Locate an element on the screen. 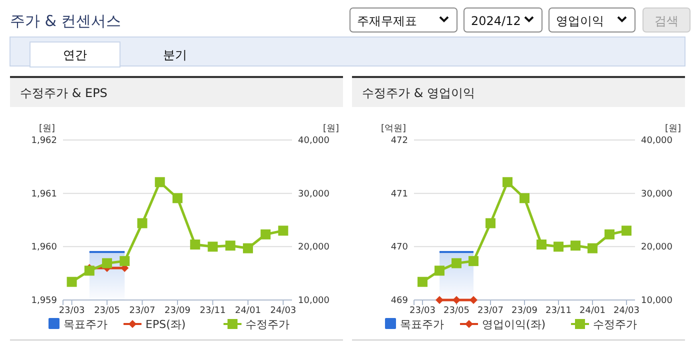  y-tick-label: 1,961 is located at coordinates (44, 194).